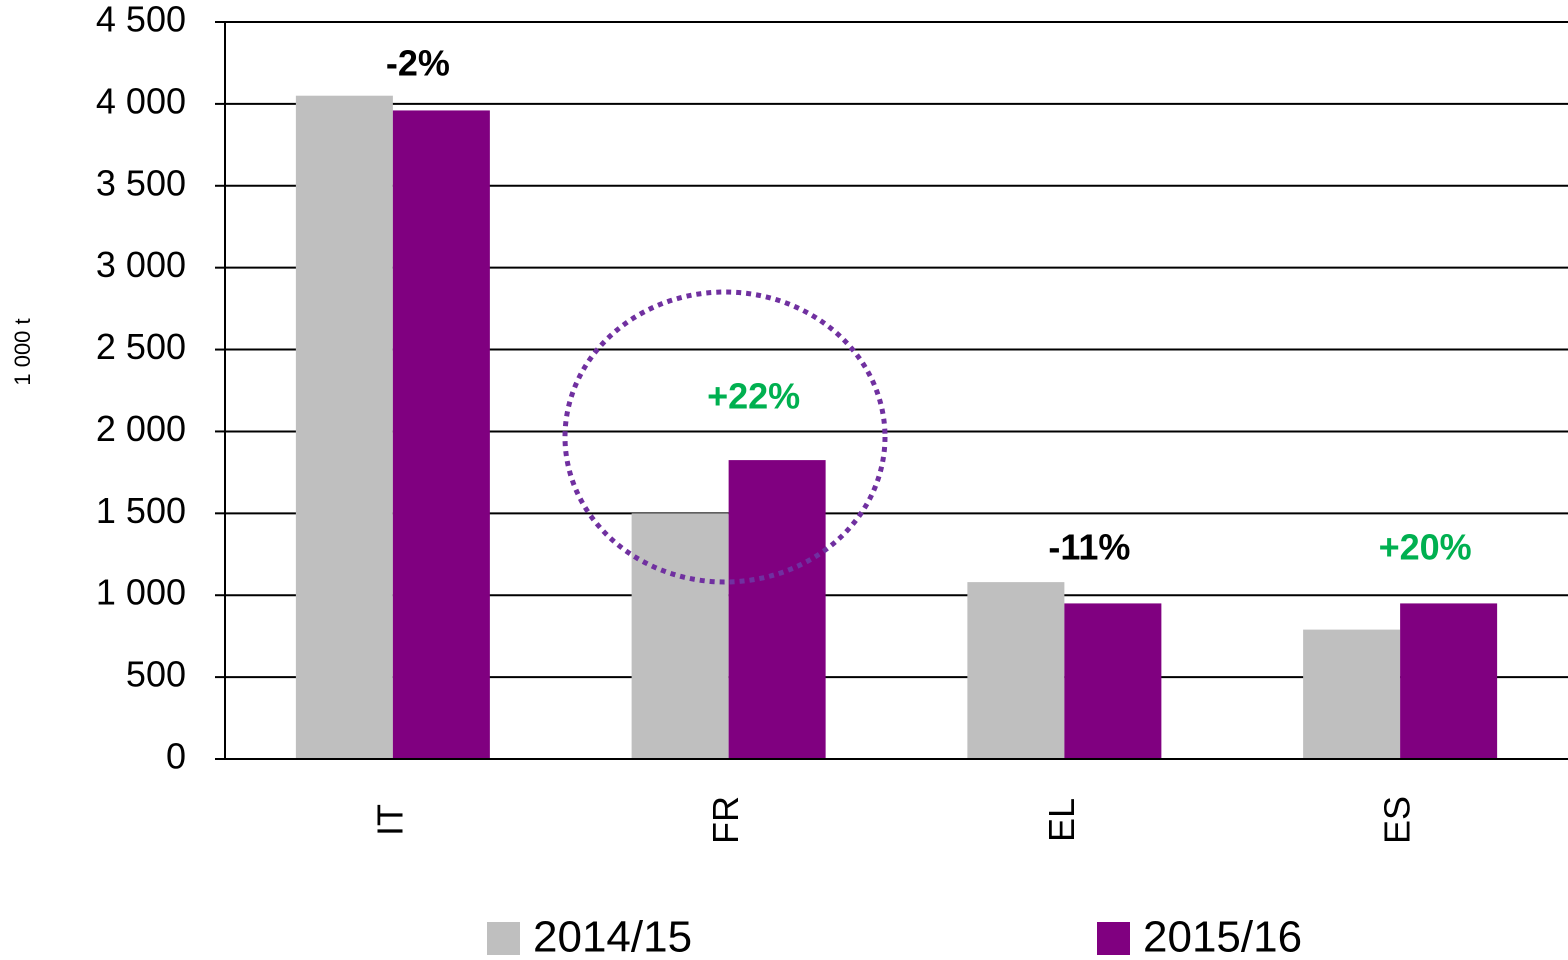  Describe the element at coordinates (141, 182) in the screenshot. I see `y-tick-label: 3 500` at that location.